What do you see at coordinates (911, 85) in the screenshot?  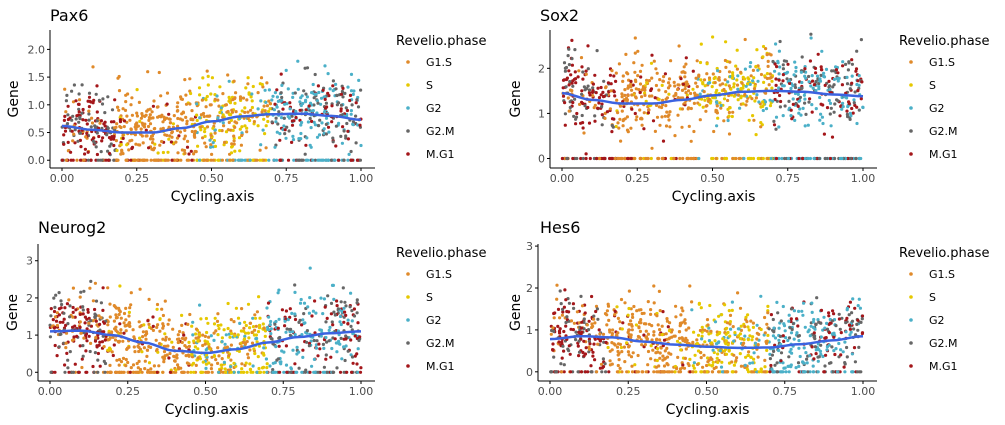 I see `legend-key-s` at bounding box center [911, 85].